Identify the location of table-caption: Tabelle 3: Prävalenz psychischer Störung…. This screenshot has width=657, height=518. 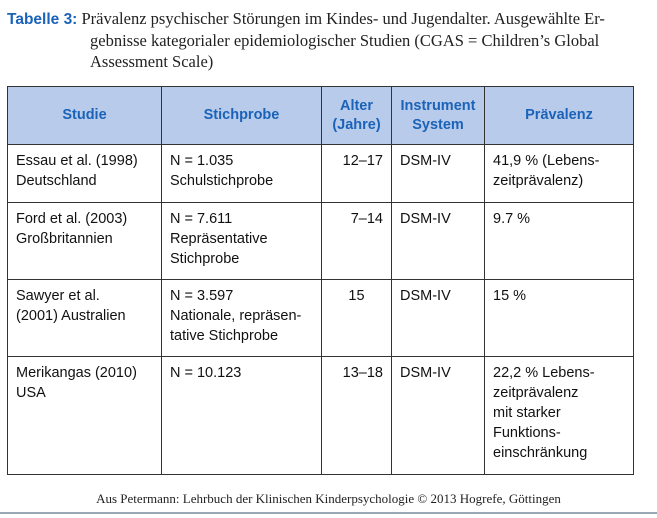
(327, 40).